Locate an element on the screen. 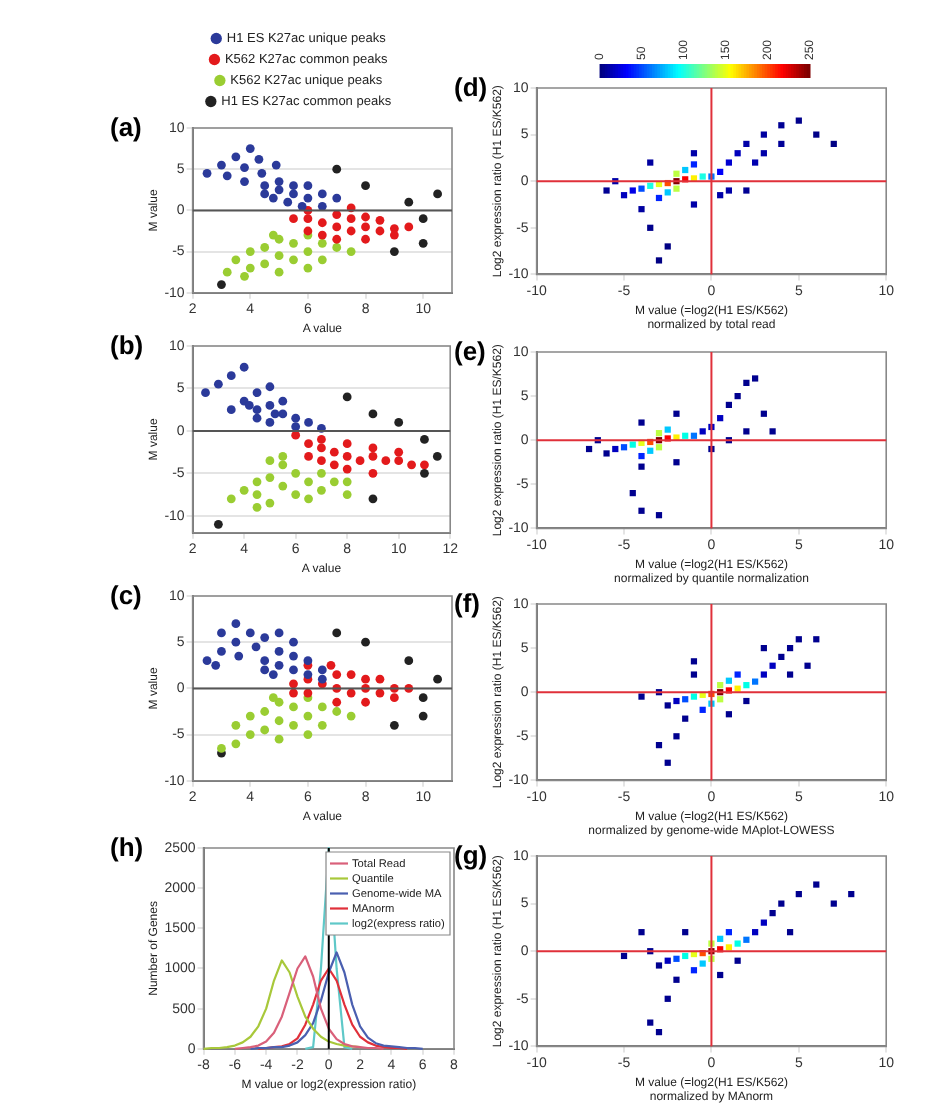  chart-title: (f) is located at coordinates (467, 603).